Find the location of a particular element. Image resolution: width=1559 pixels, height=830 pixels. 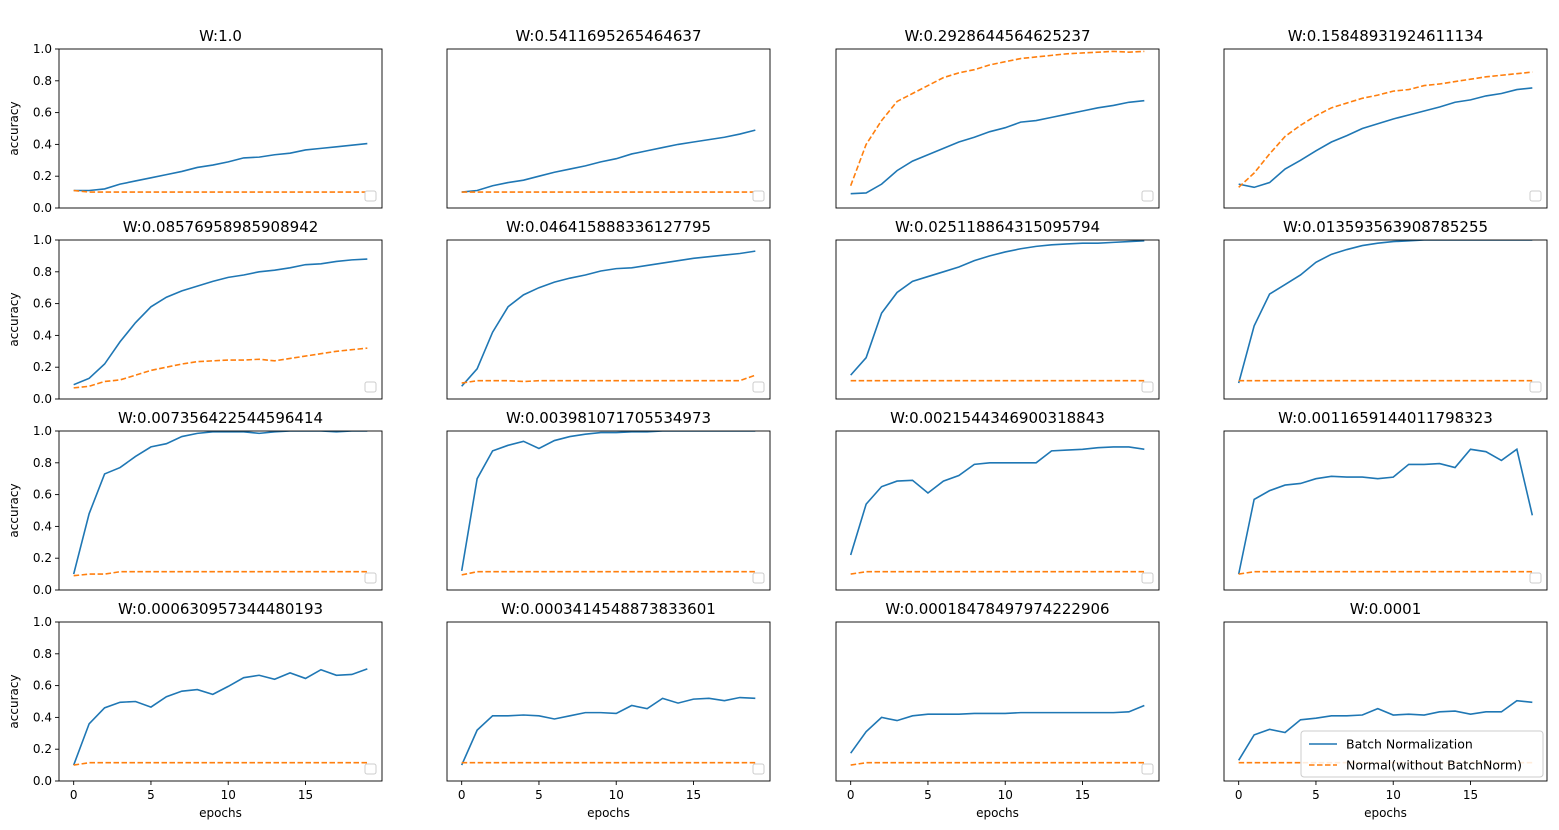

subplot-11: W:0.0021544346900318843 is located at coordinates (997, 500).